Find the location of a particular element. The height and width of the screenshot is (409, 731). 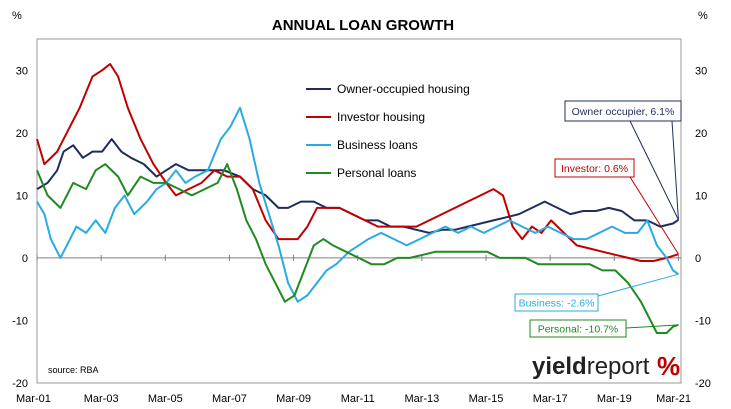

x-tick-label: Mar-09 is located at coordinates (293, 399).